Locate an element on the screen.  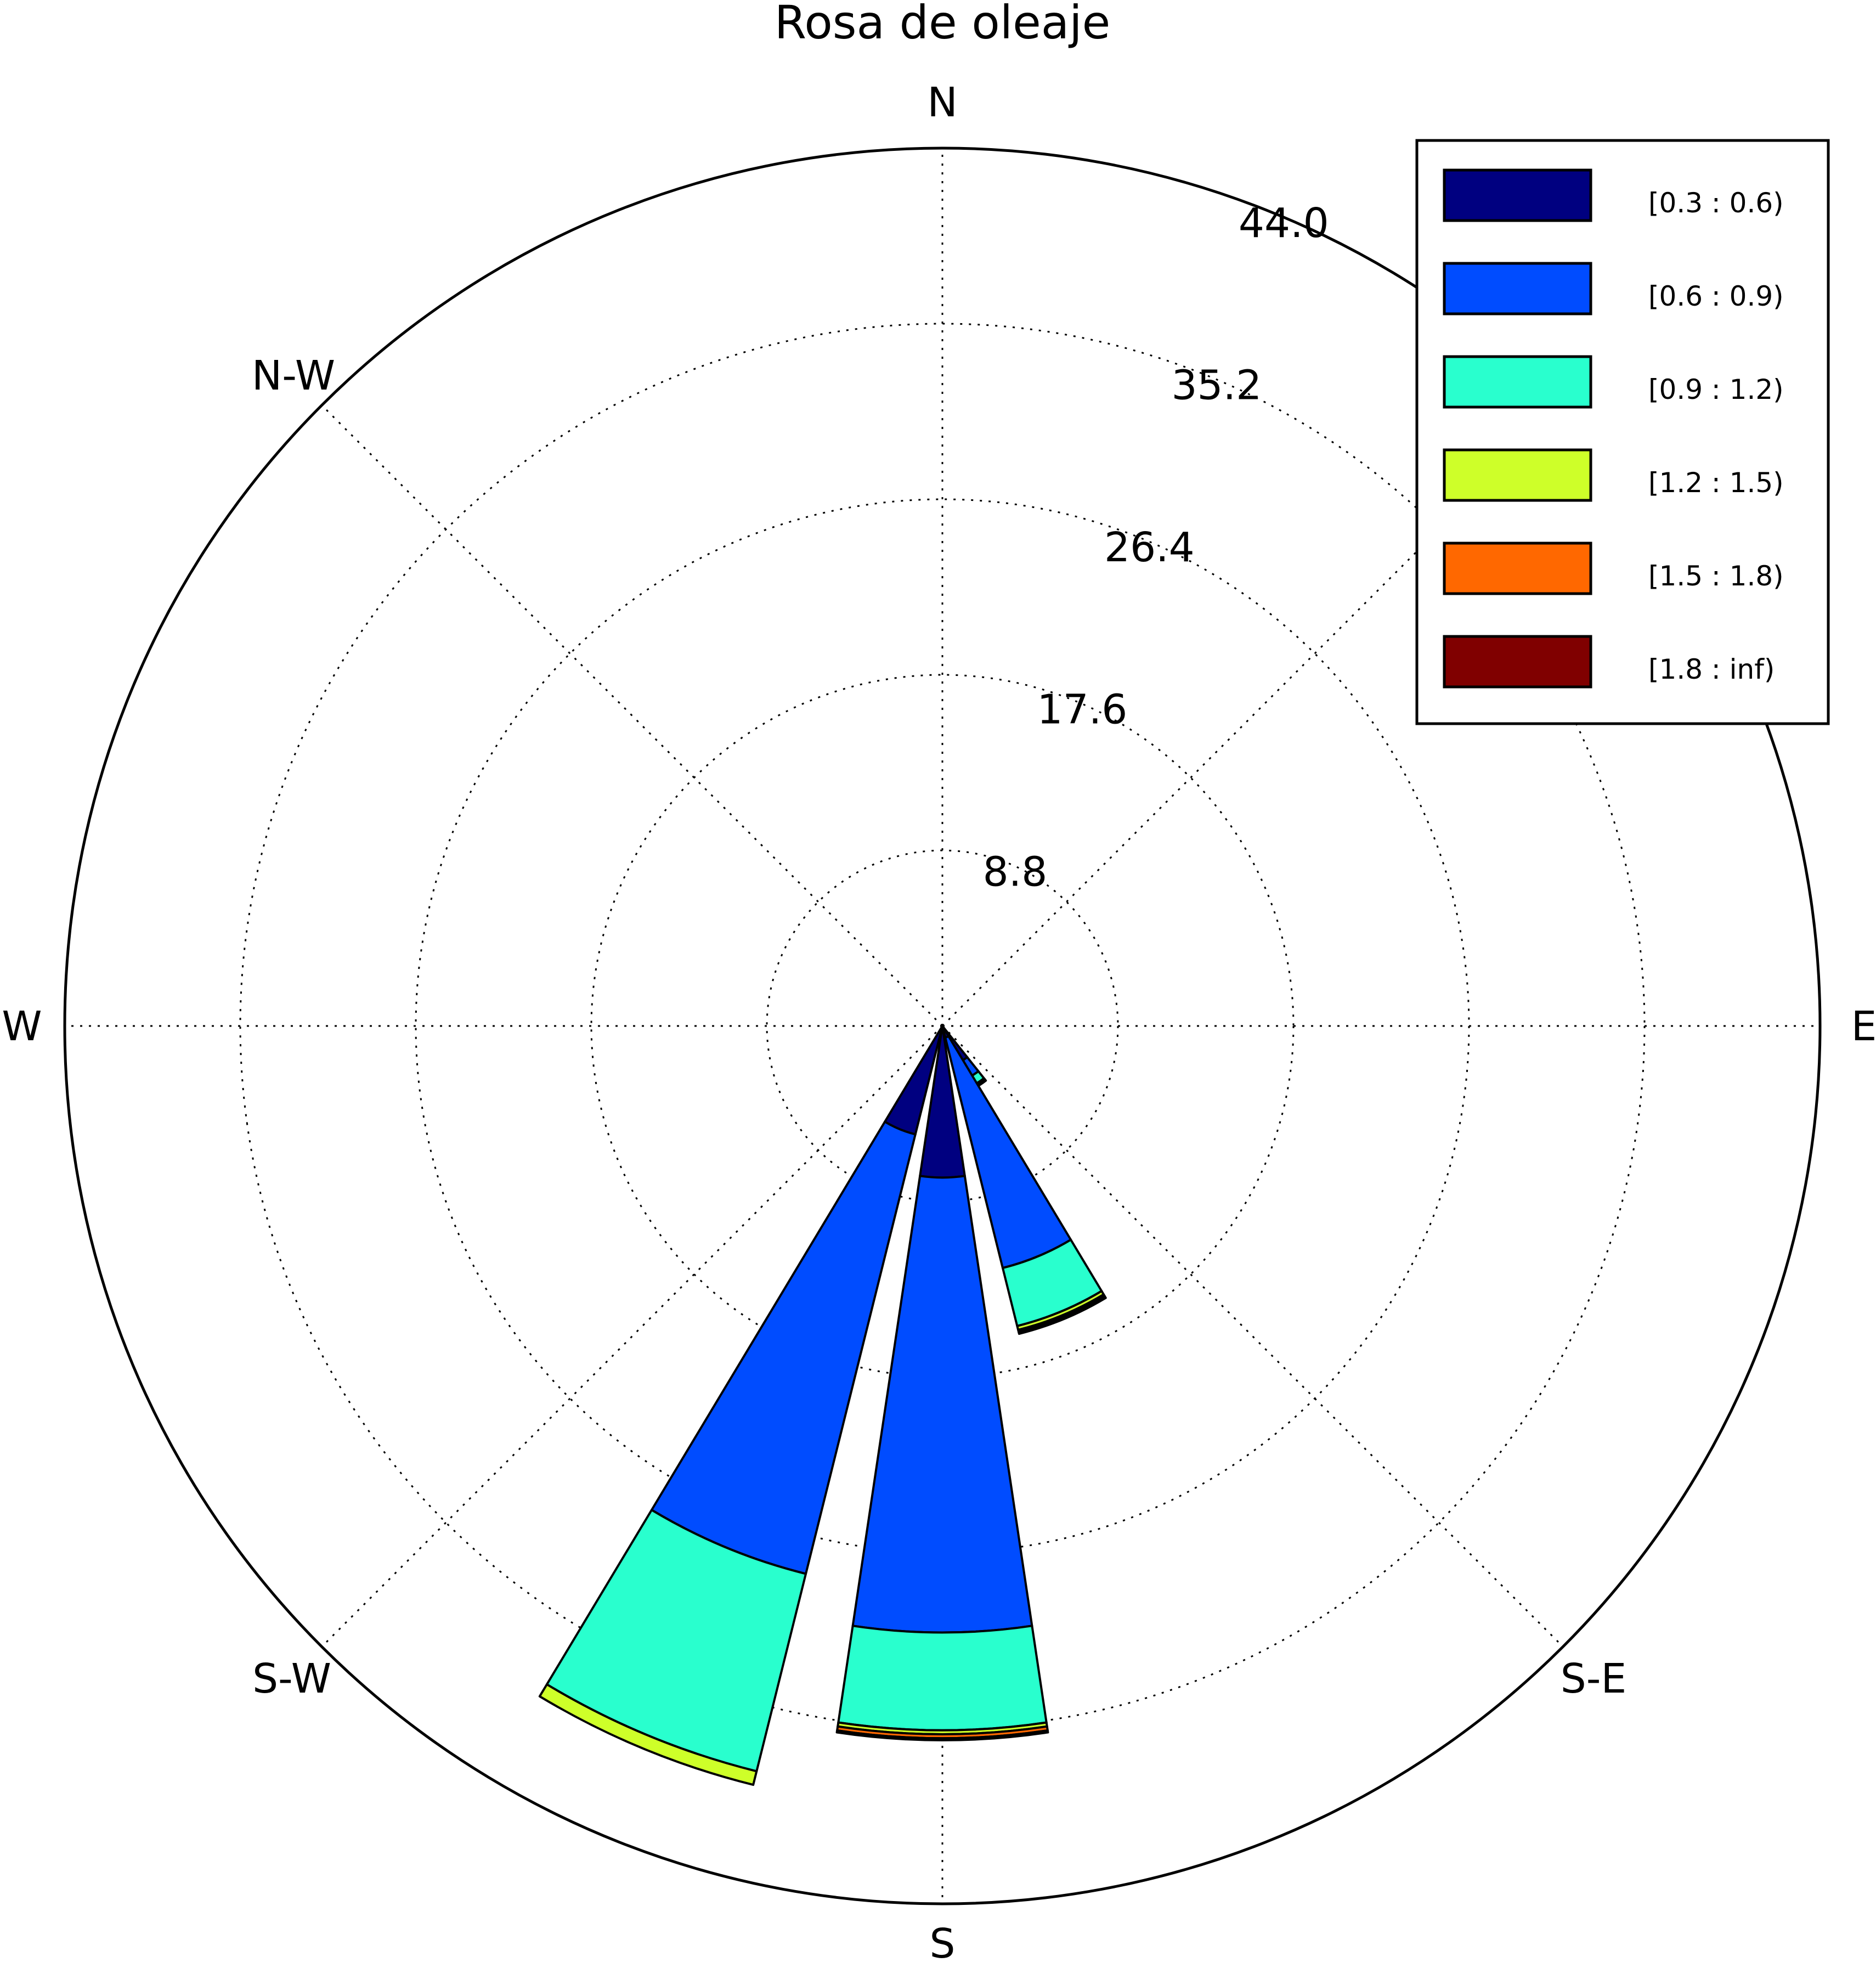
direction-label-s-e: S-E is located at coordinates (1593, 1679).